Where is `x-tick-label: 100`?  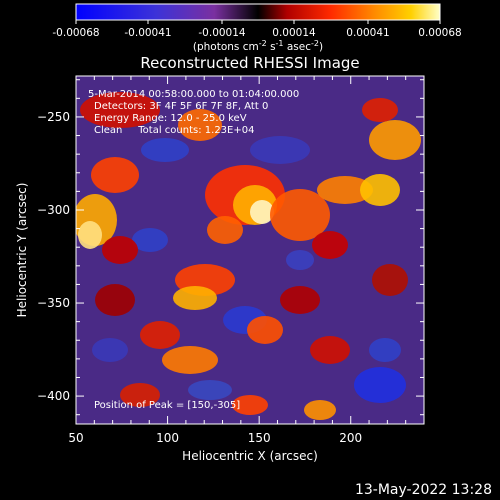 x-tick-label: 100 is located at coordinates (167, 438).